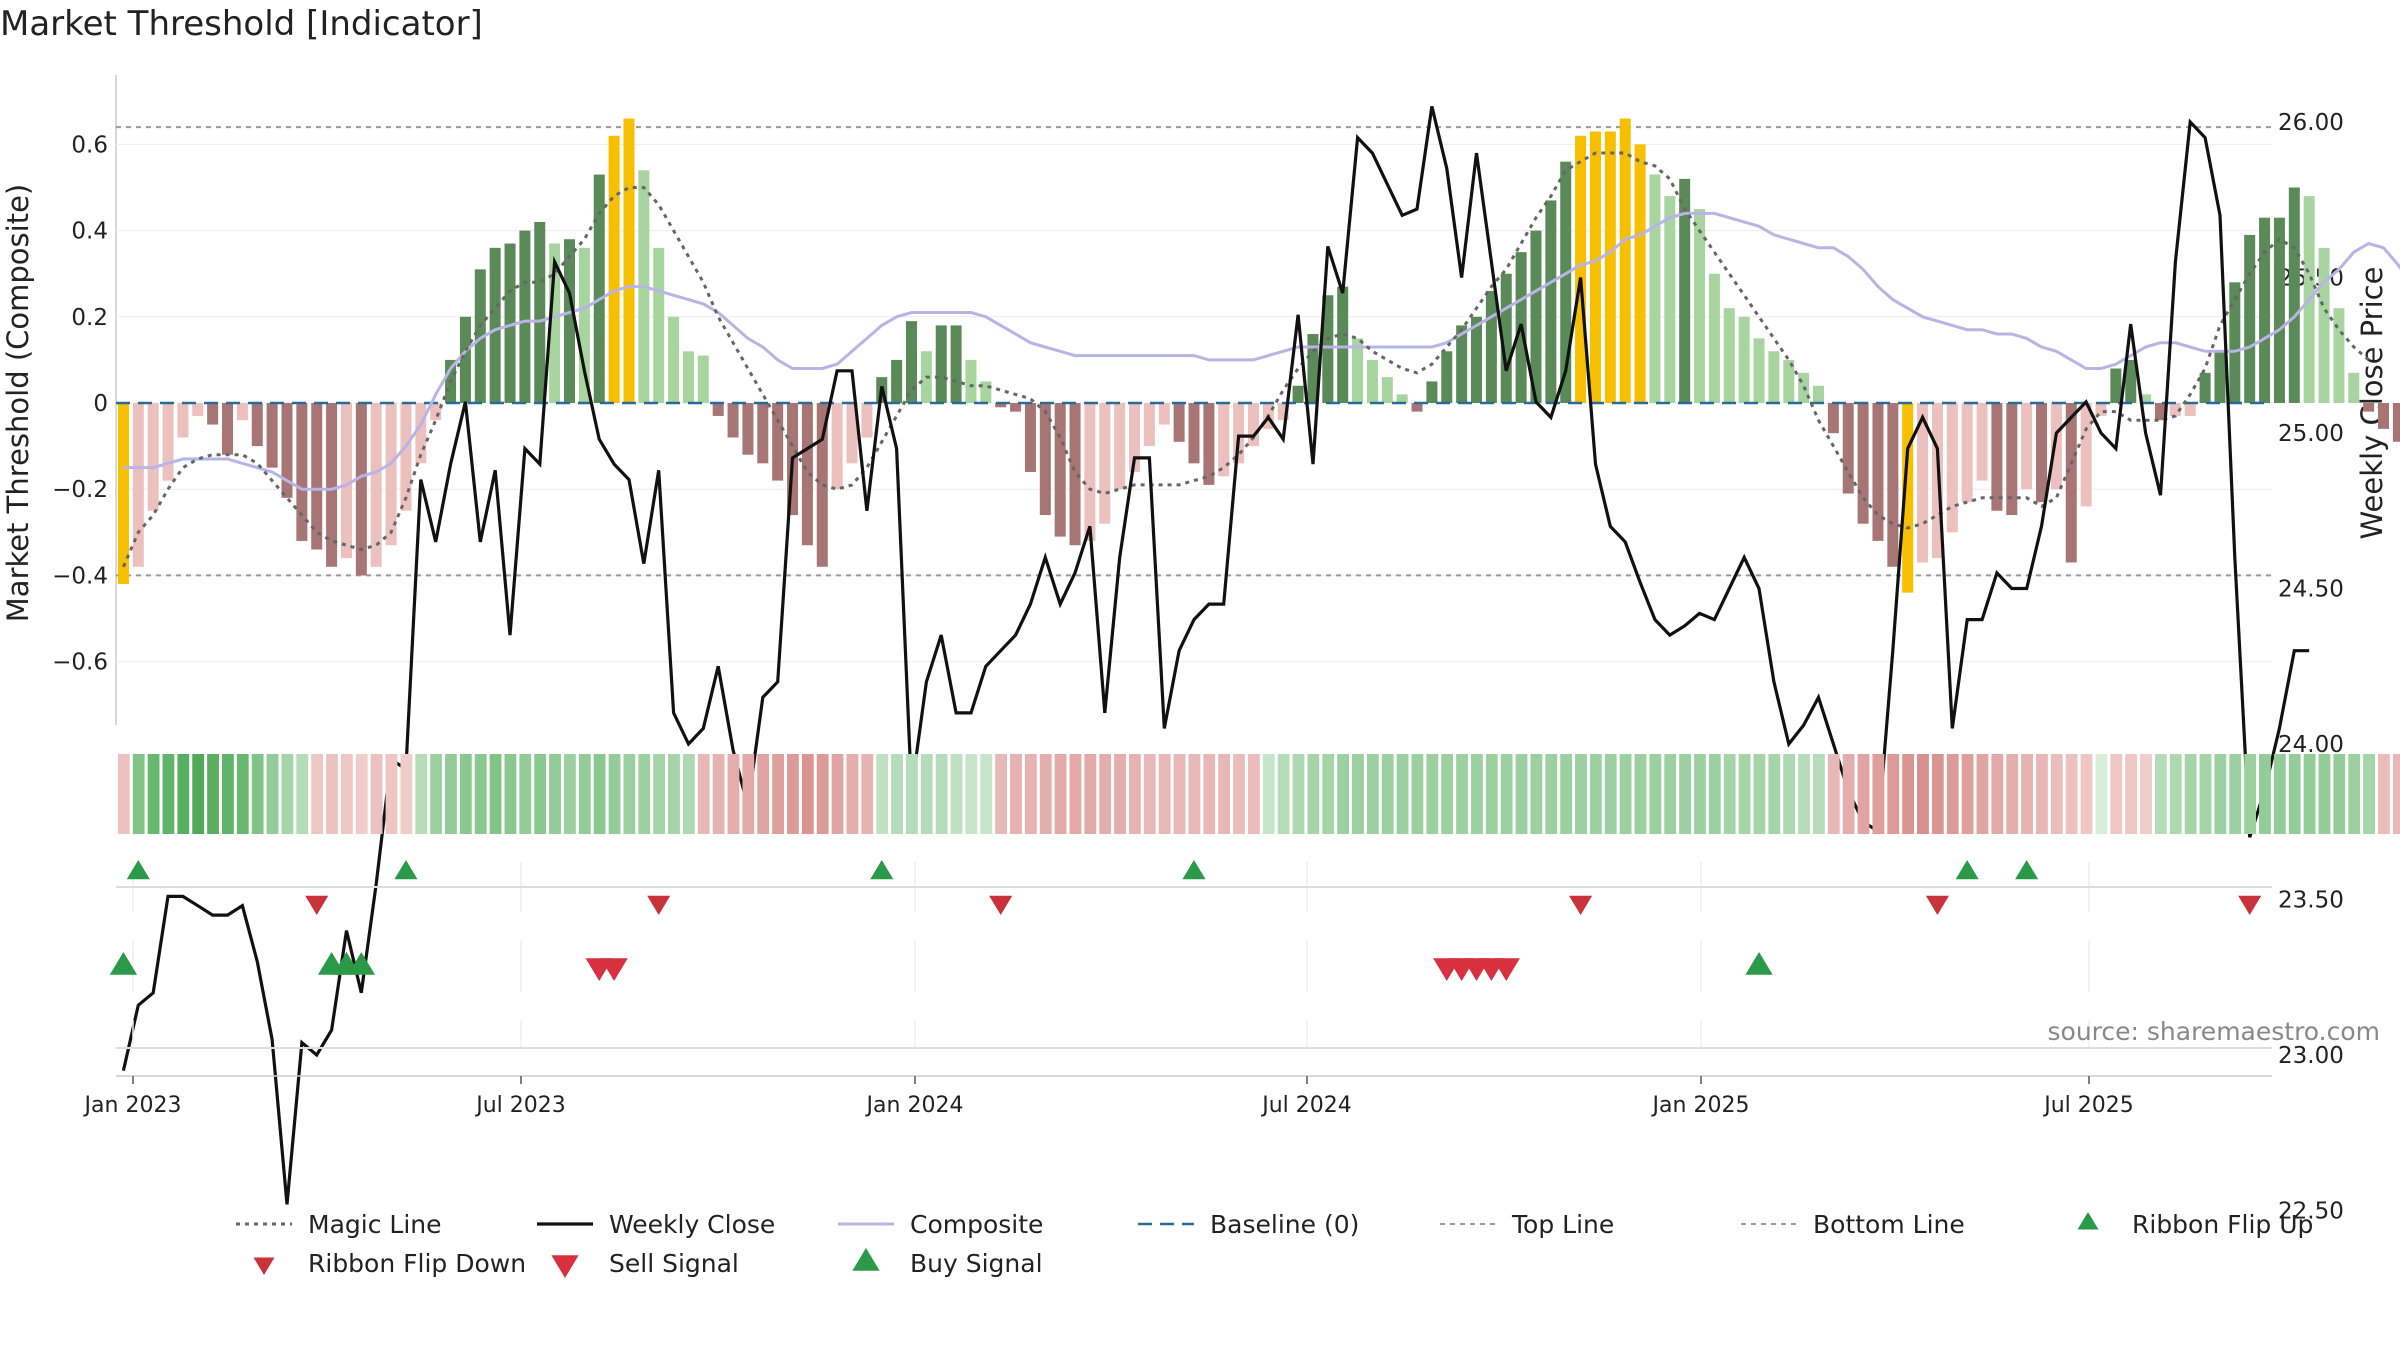 This screenshot has height=1350, width=2400. Describe the element at coordinates (976, 1224) in the screenshot. I see `legend-label: Composite` at that location.